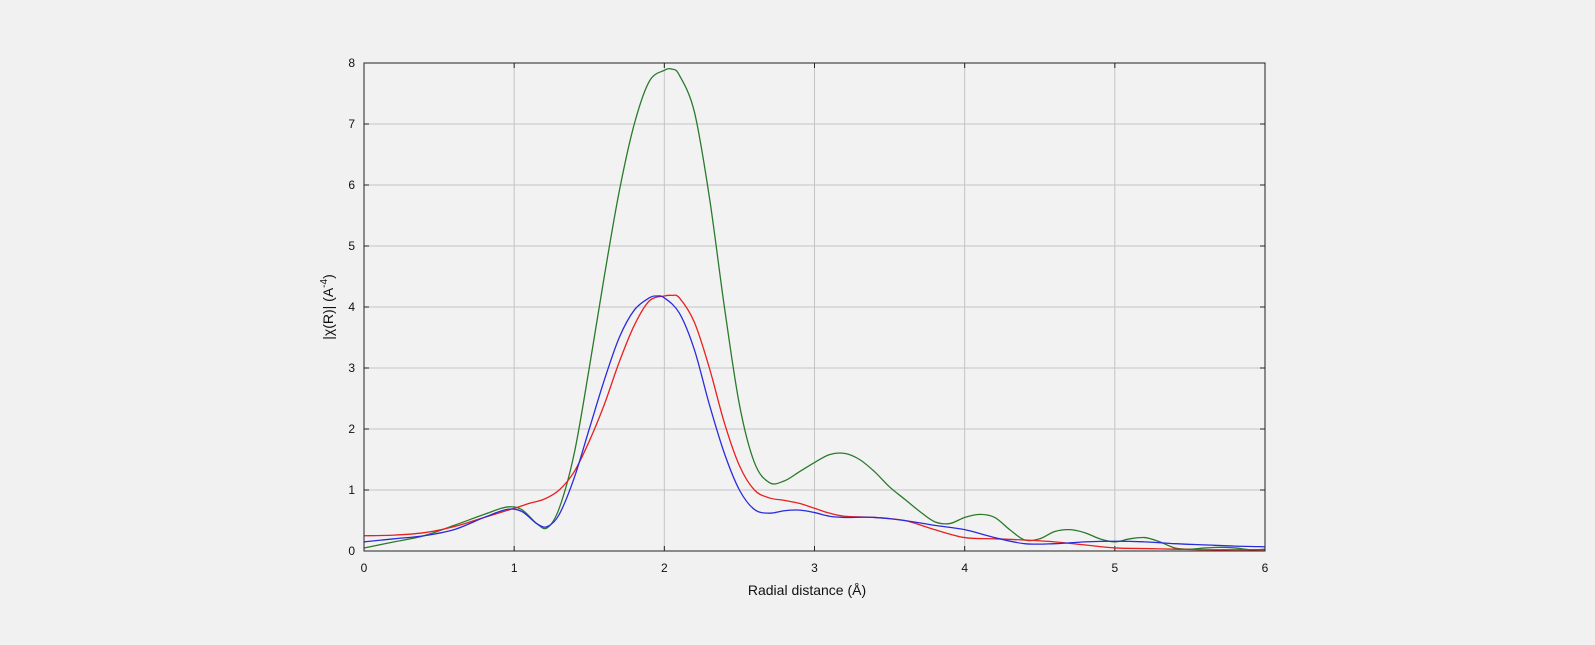  I want to click on x-axis-label: Radial distance (Å), so click(807, 590).